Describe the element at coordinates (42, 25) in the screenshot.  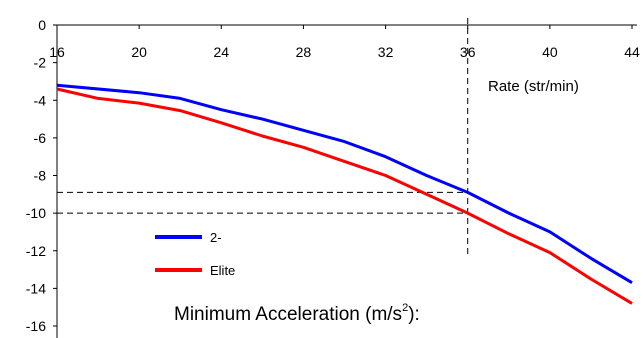
I see `y-tick-label: 0` at that location.